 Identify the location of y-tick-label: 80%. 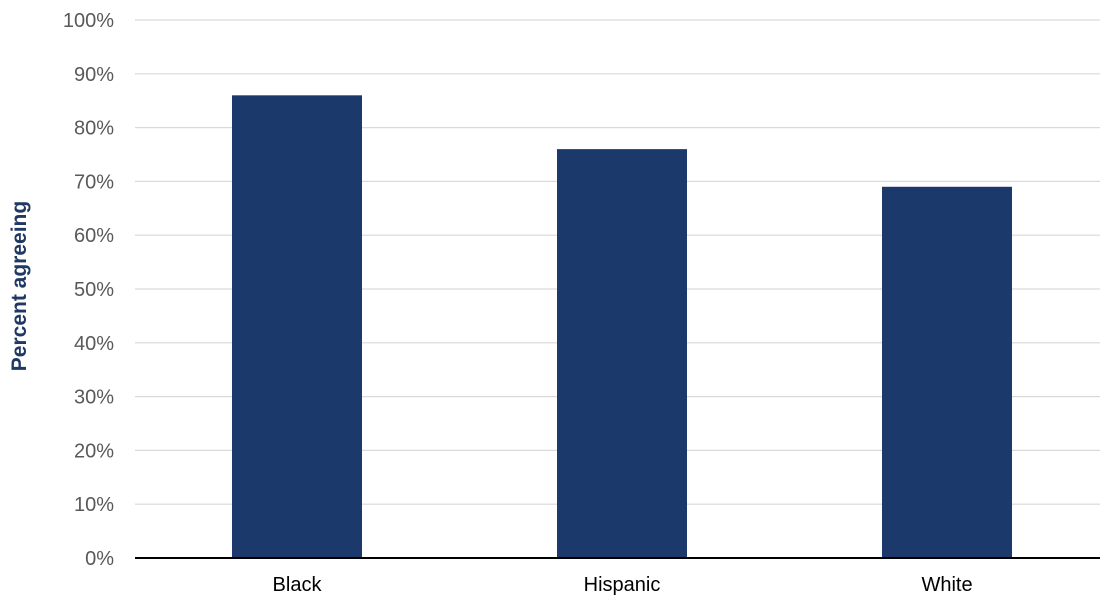
(94, 129).